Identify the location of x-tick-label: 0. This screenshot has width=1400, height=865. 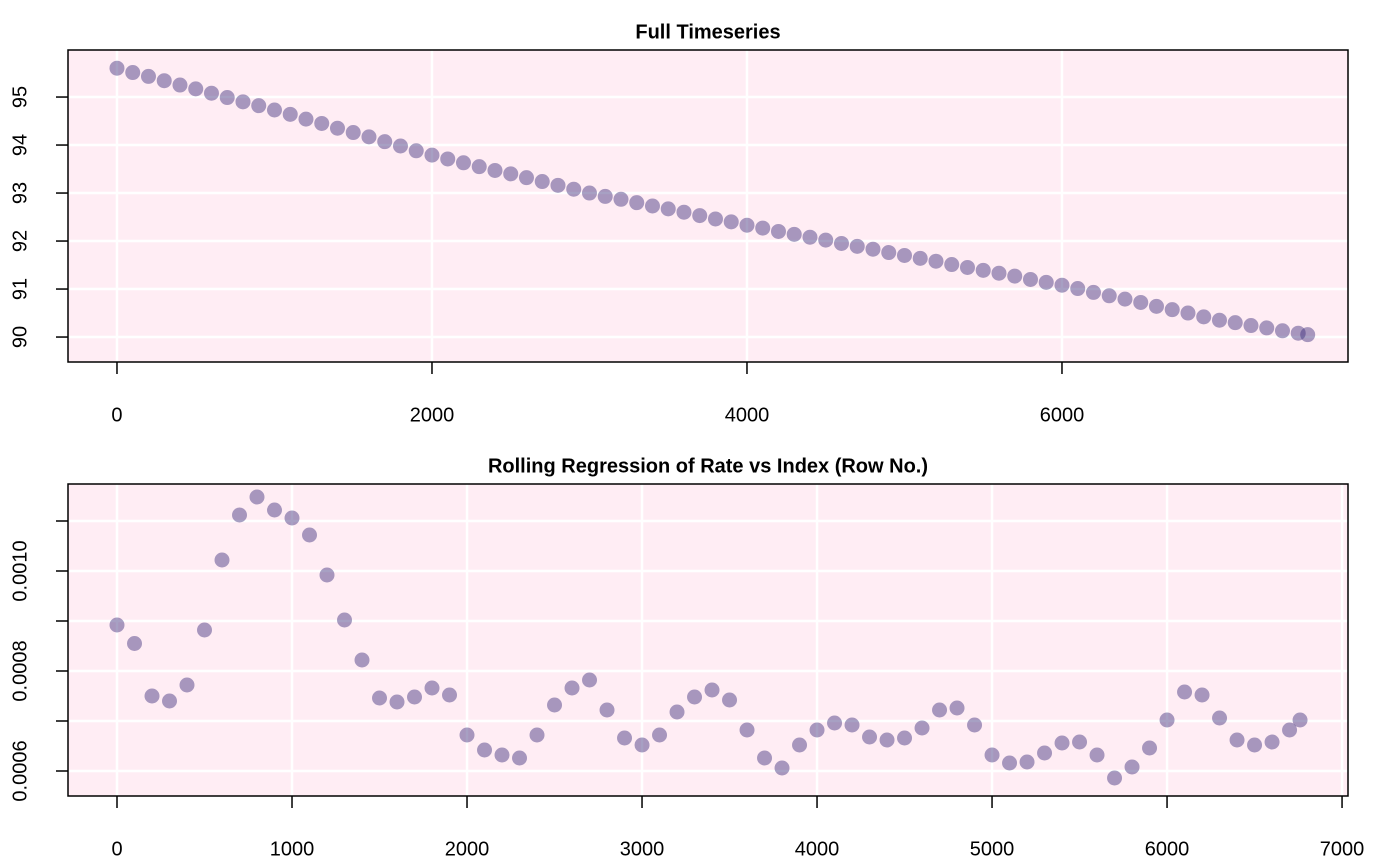
(116, 849).